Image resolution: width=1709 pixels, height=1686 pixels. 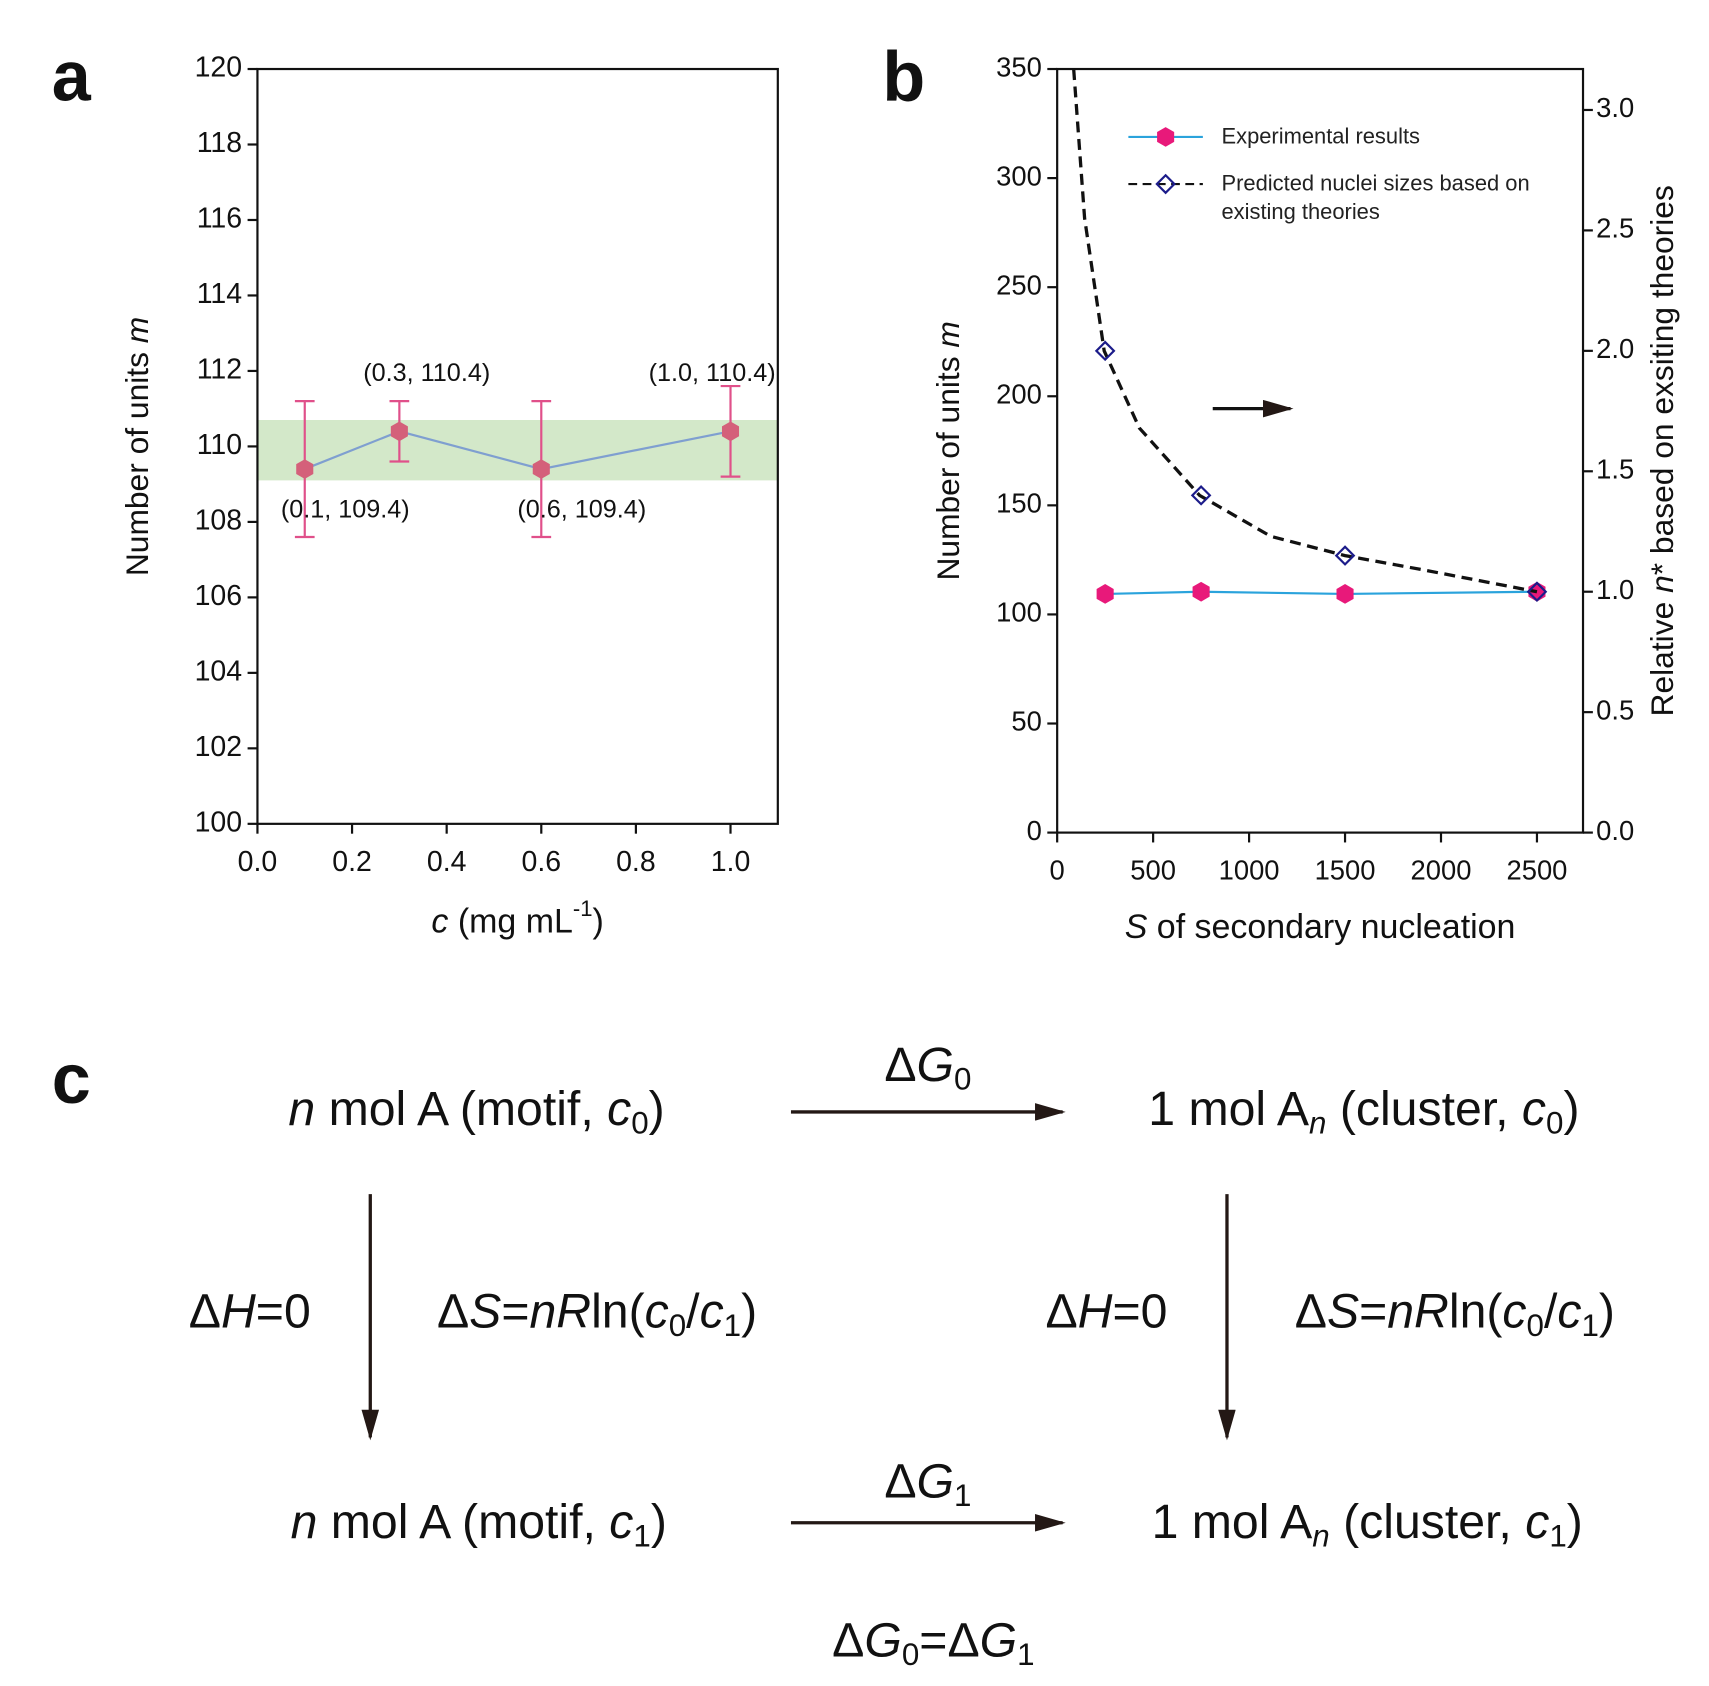 I want to click on text-segment: =Δ, so click(x=949, y=1640).